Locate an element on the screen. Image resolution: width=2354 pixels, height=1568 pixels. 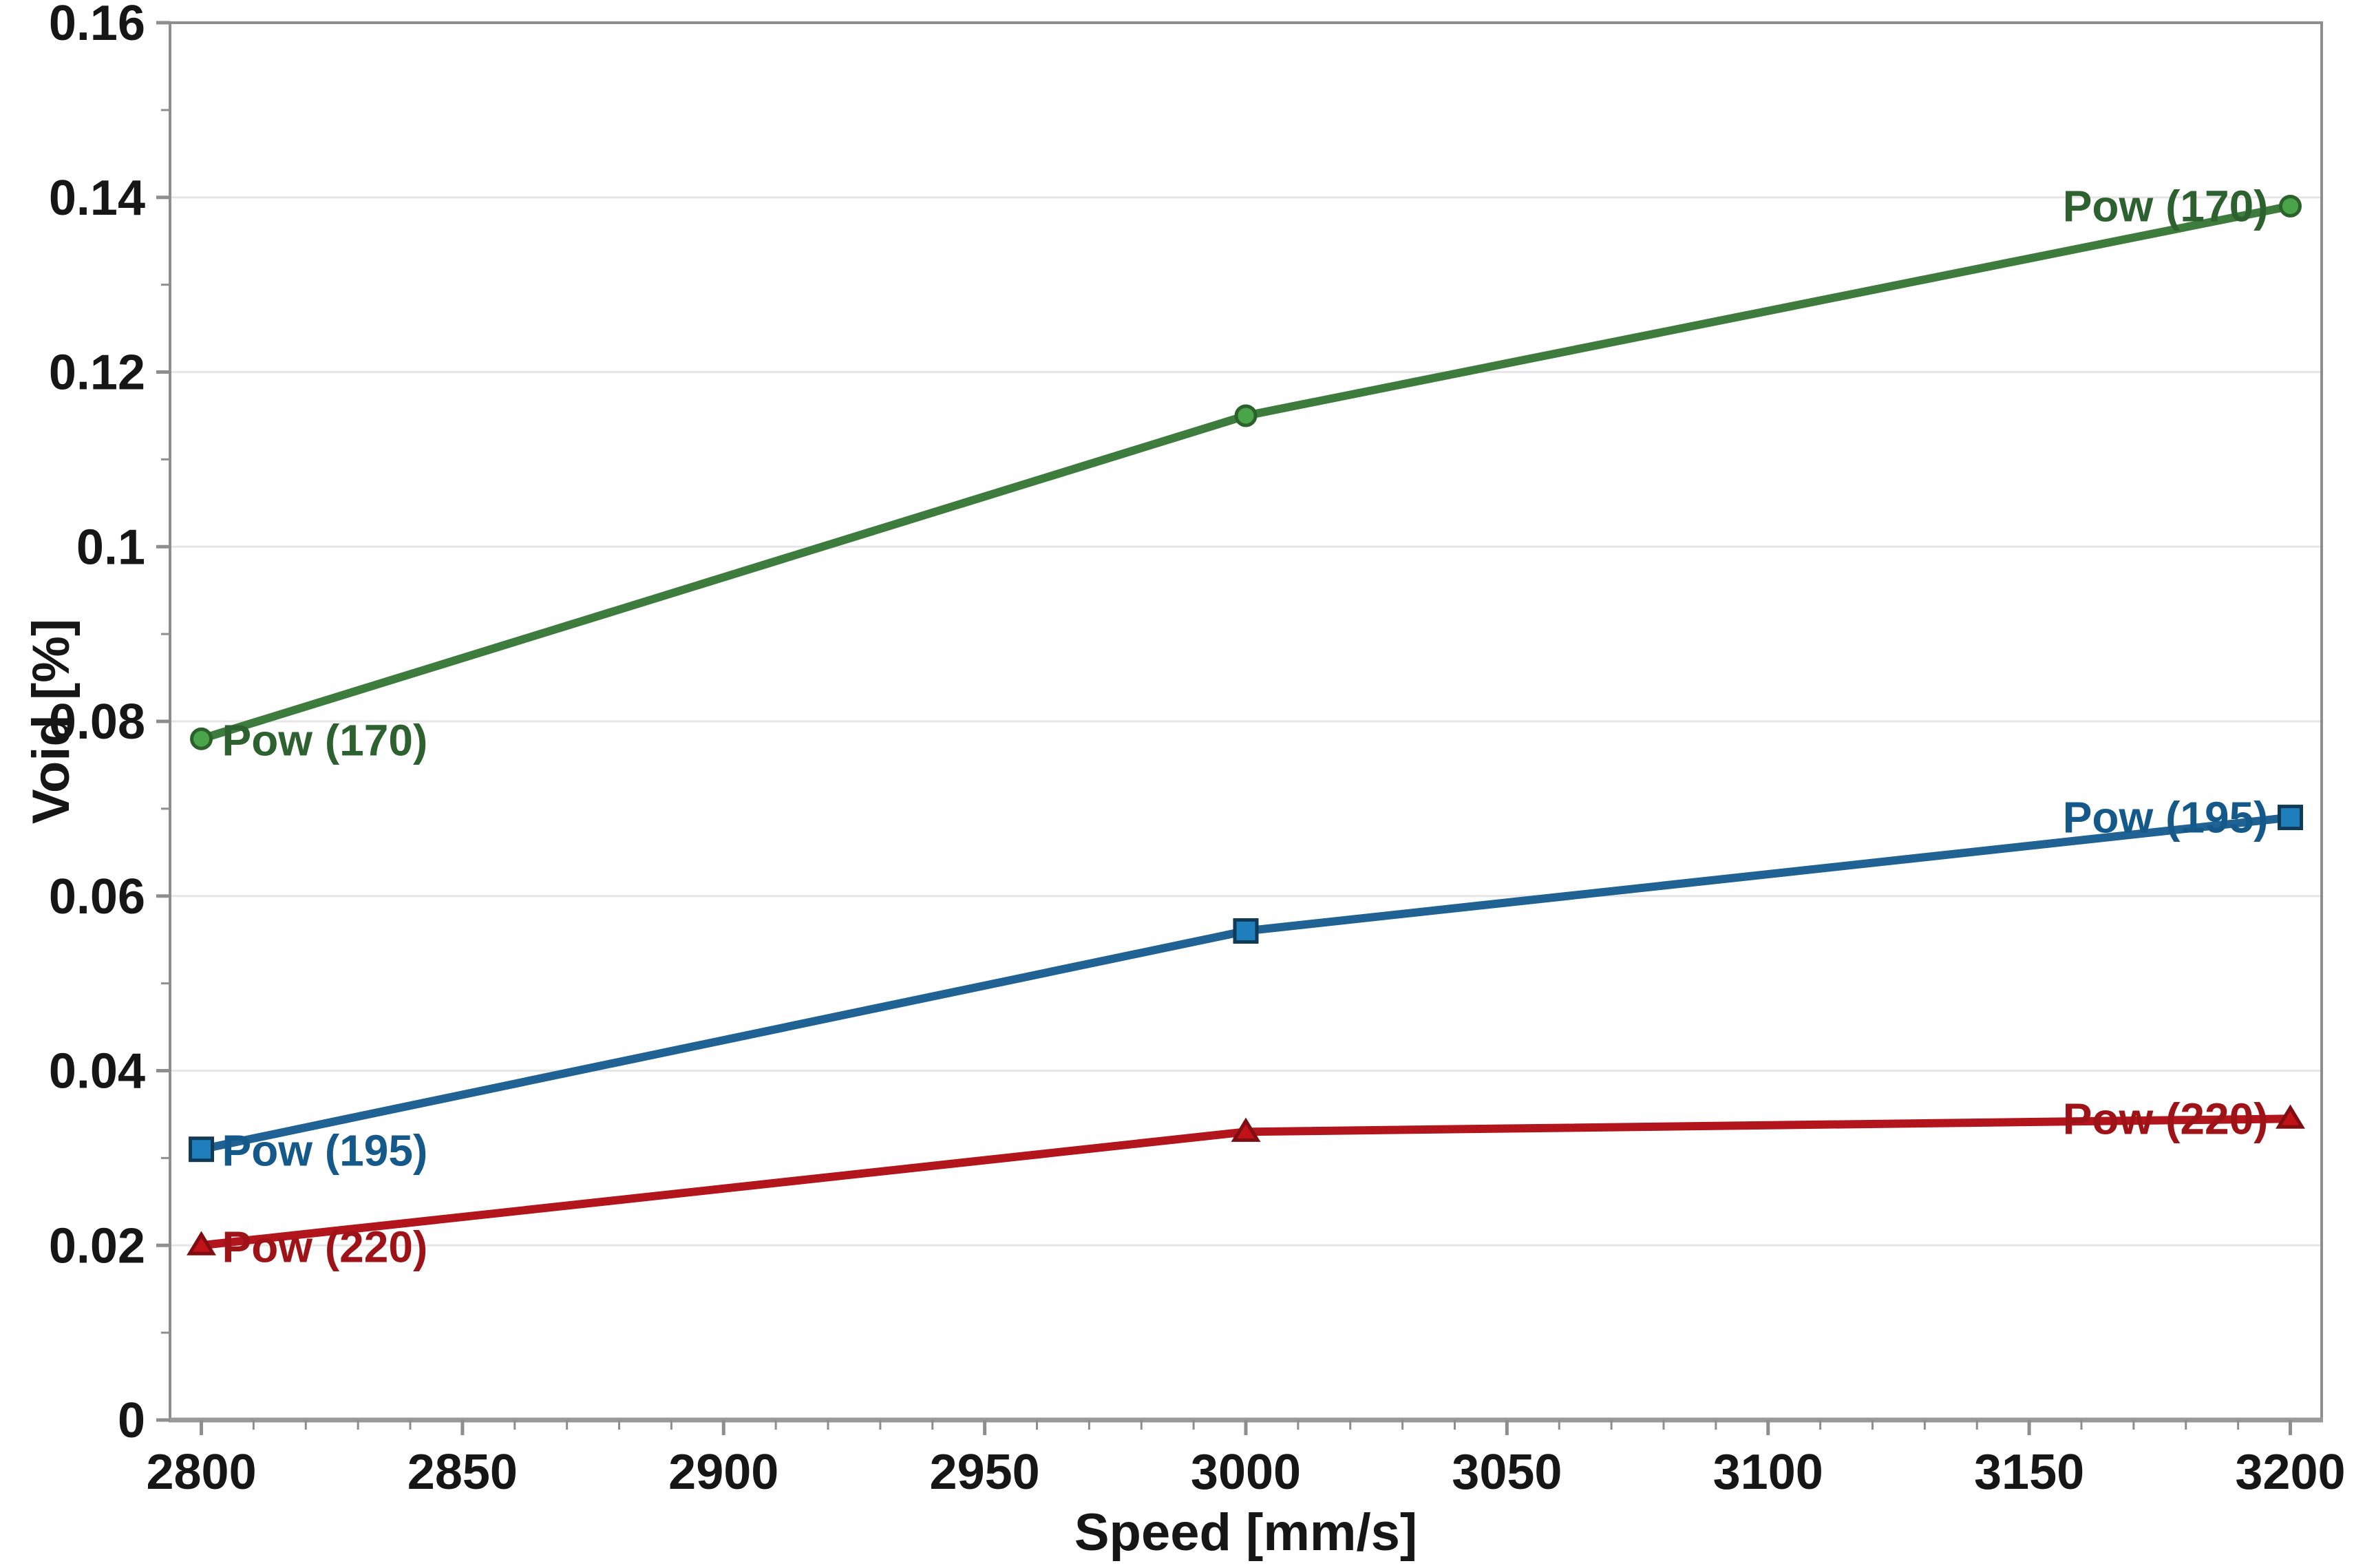
series-end-label: Pow (170) is located at coordinates (2166, 206).